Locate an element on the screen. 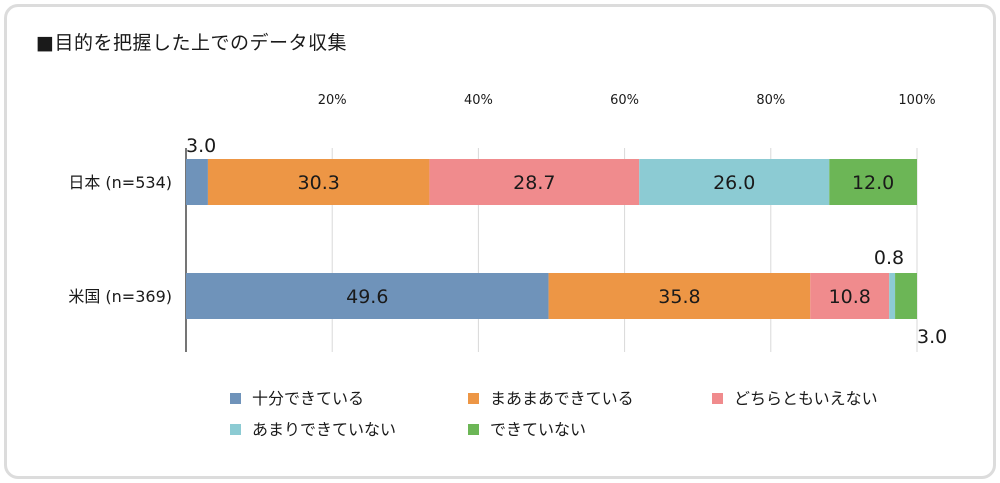 This screenshot has height=483, width=1000. tick-label: 60% is located at coordinates (624, 100).